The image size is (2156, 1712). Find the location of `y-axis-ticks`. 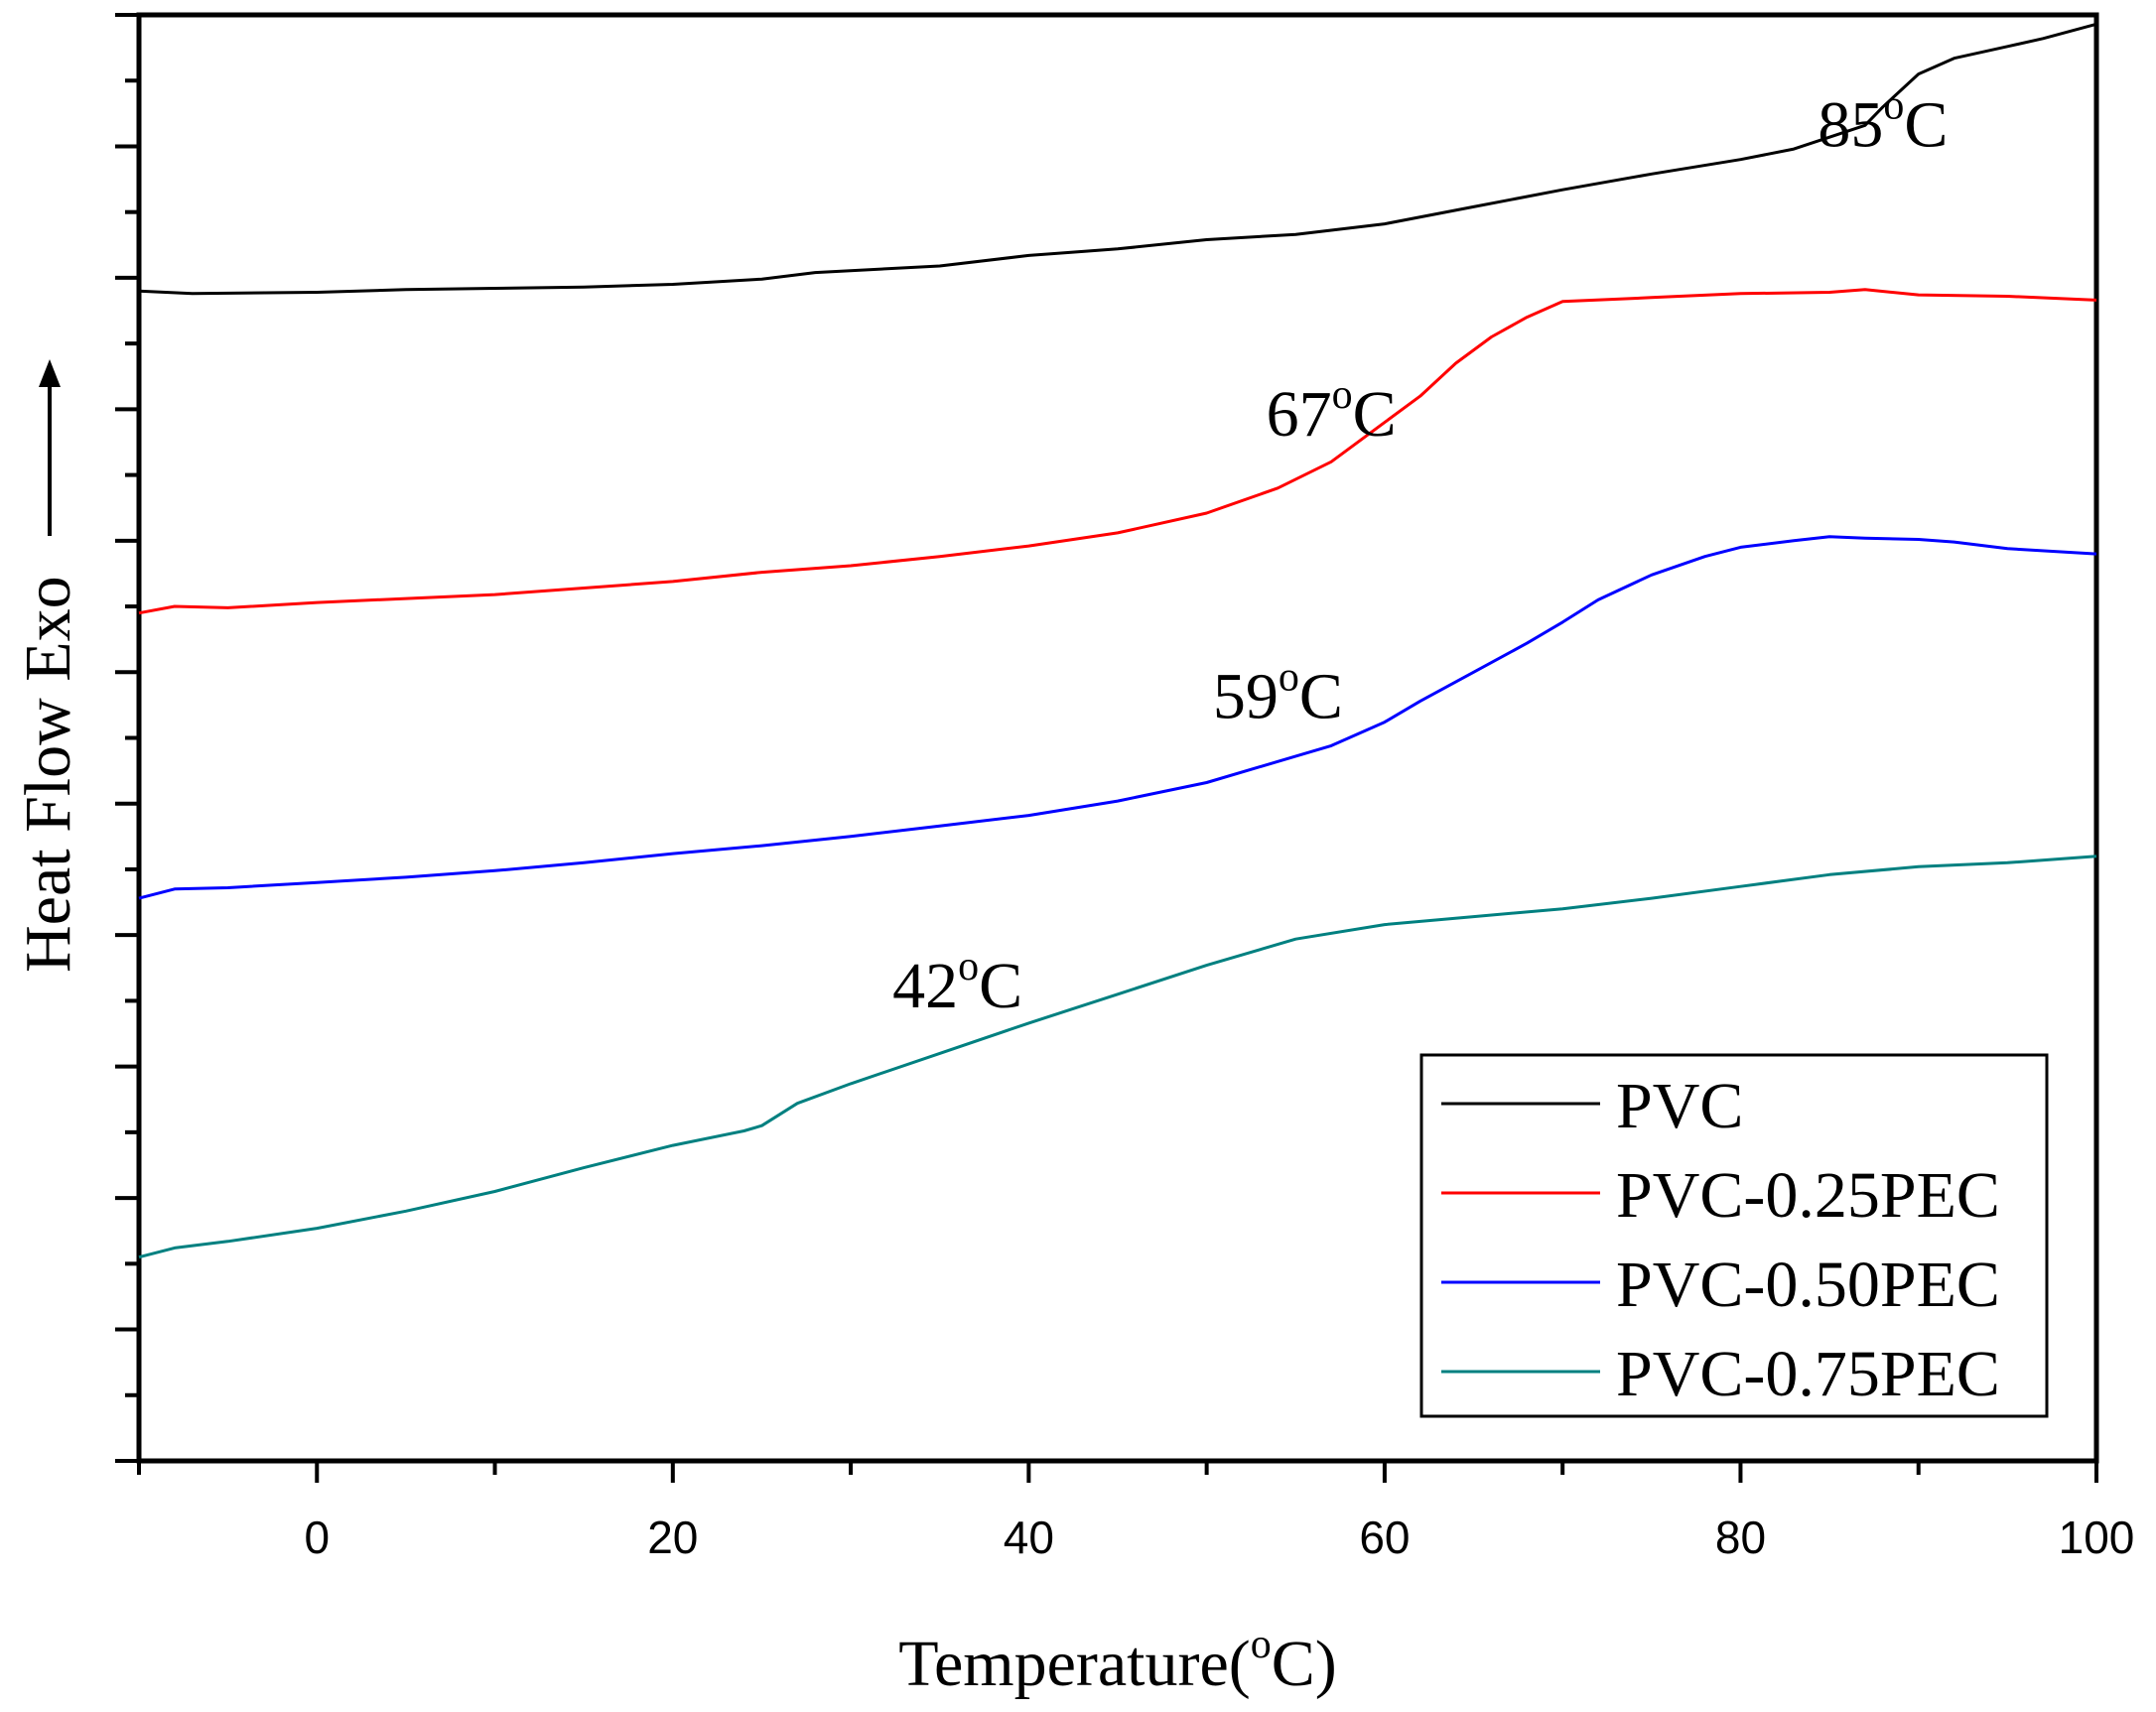

y-axis-ticks is located at coordinates (127, 738).